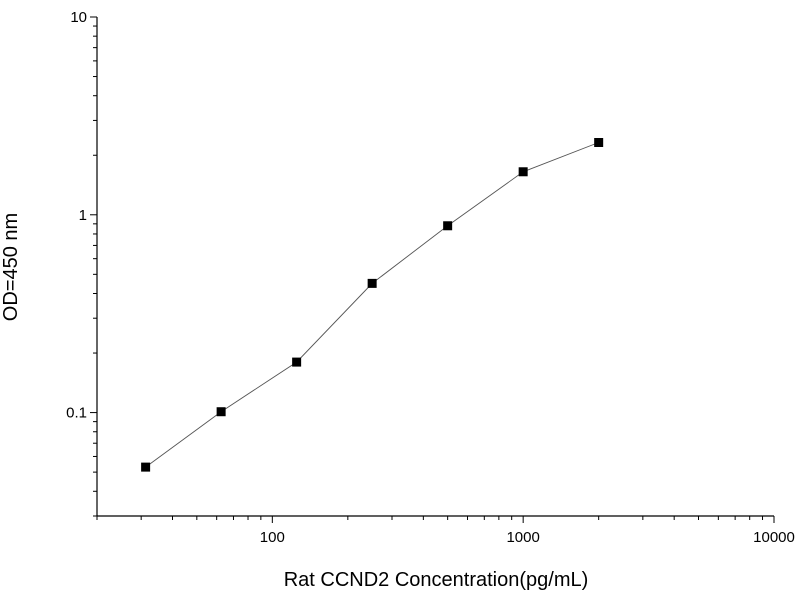  What do you see at coordinates (78, 17) in the screenshot?
I see `y-tick-label: 10` at bounding box center [78, 17].